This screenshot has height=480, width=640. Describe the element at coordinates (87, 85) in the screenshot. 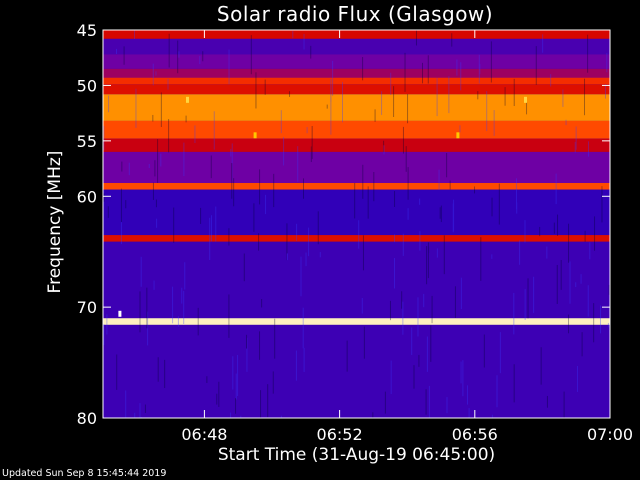

I see `y-tick-label: 50` at that location.